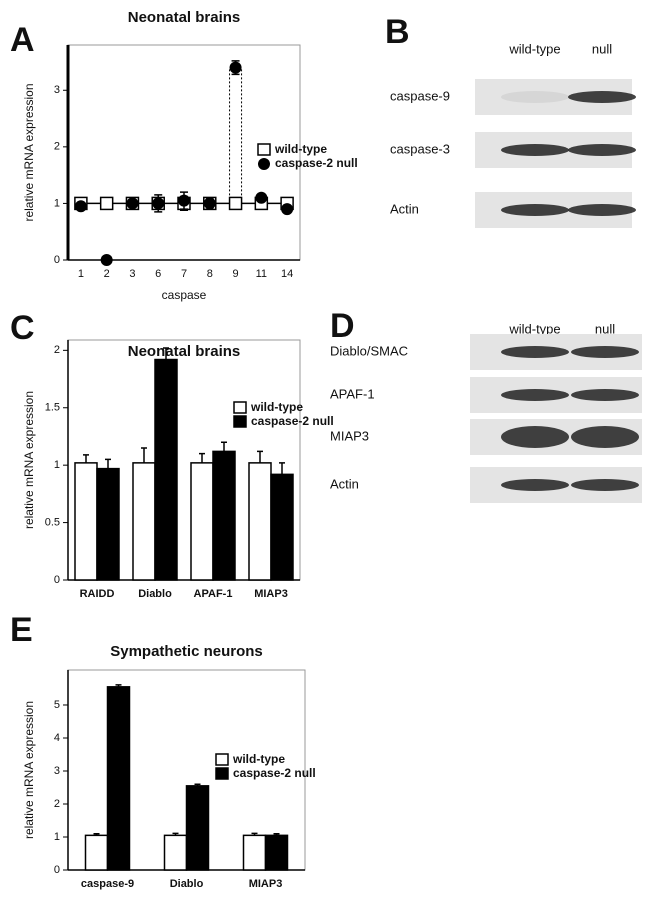  Describe the element at coordinates (52, 408) in the screenshot. I see `y-tick-label: 1.5` at that location.